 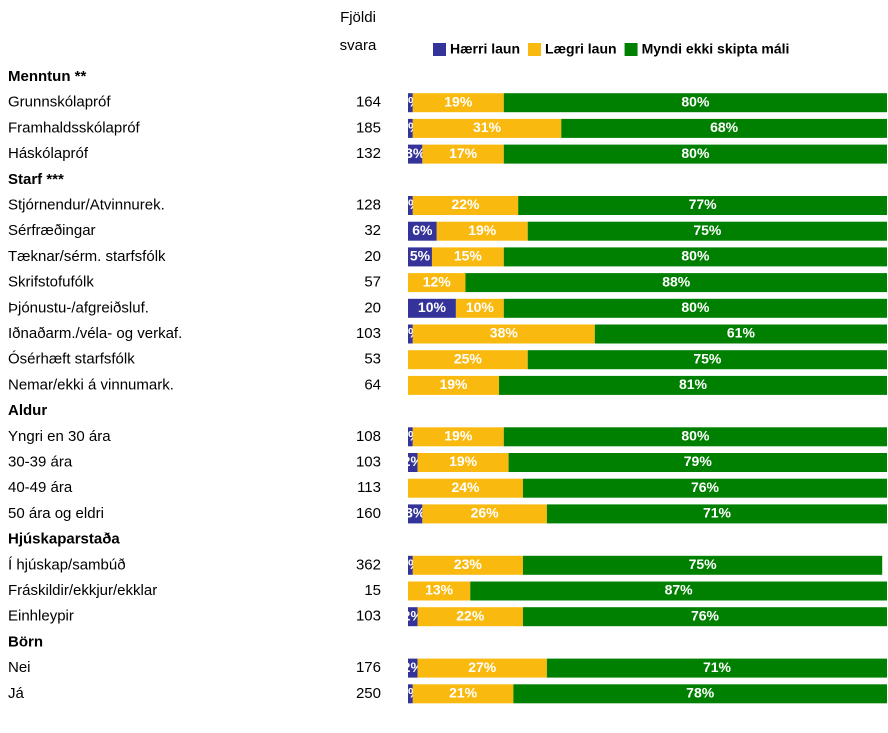 What do you see at coordinates (91, 384) in the screenshot?
I see `category-label: Nemar/ekki á vinnumark.` at bounding box center [91, 384].